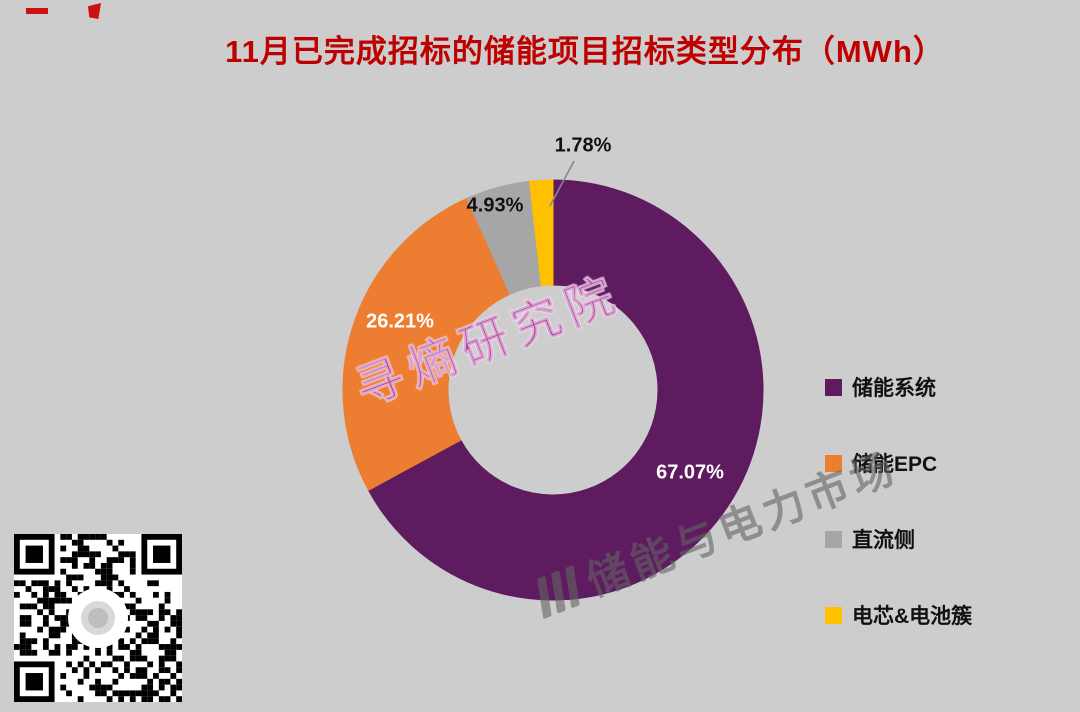 This screenshot has height=712, width=1080. What do you see at coordinates (400, 321) in the screenshot?
I see `slice-label-orange: 26.21%` at bounding box center [400, 321].